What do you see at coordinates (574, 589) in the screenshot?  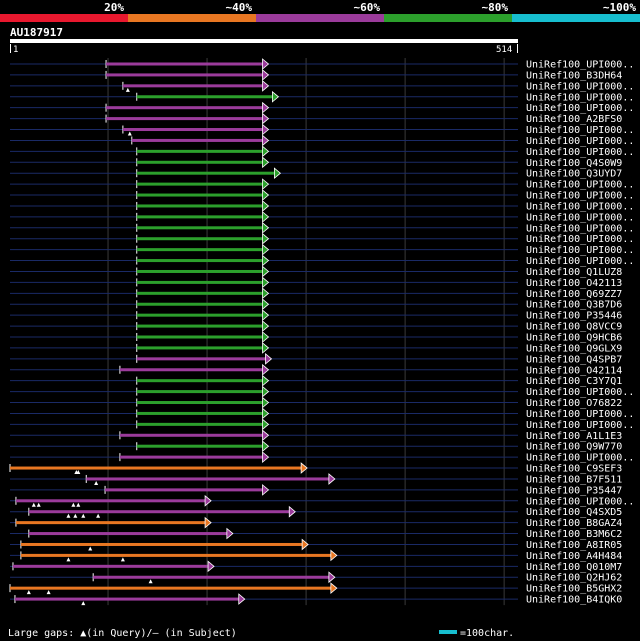 I see `hit-label: UniRef100_B5GHX2` at bounding box center [574, 589].